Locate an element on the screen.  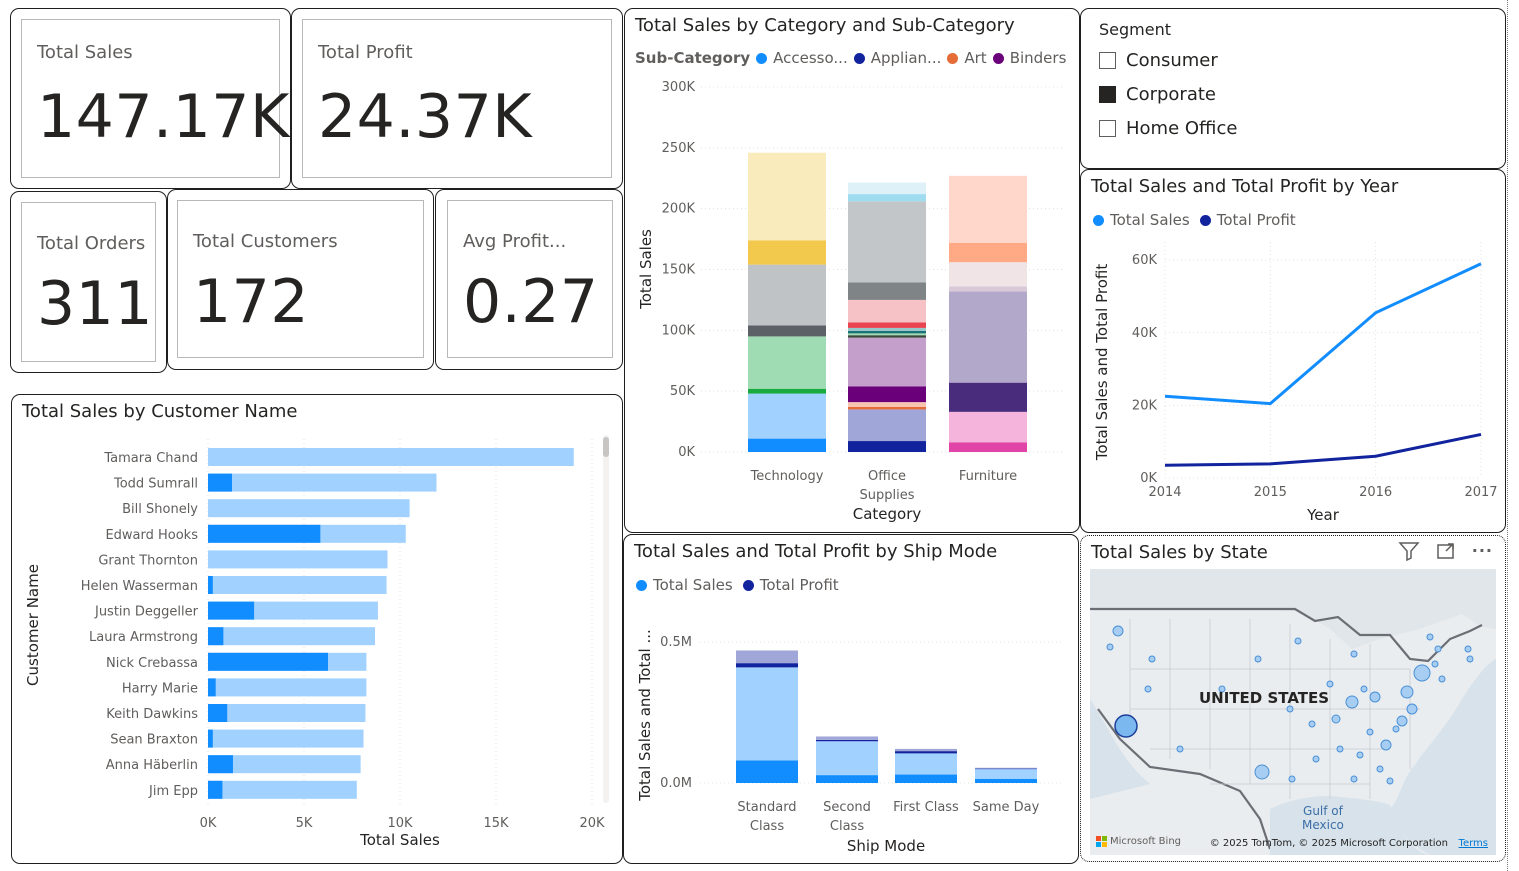
slicer-item-home-office: Home Office is located at coordinates (1168, 128).